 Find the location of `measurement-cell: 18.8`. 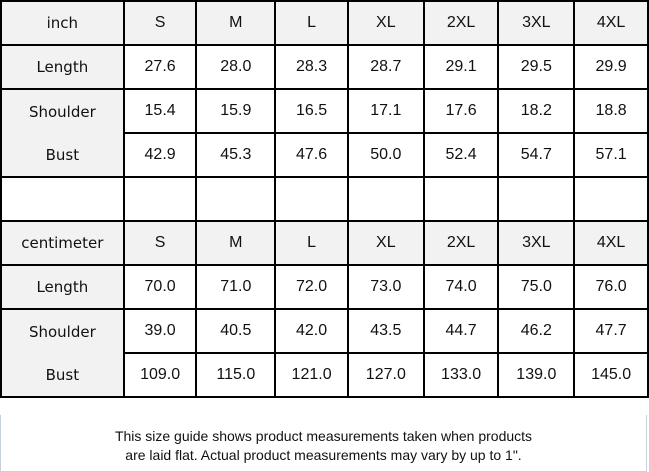

measurement-cell: 18.8 is located at coordinates (611, 111).